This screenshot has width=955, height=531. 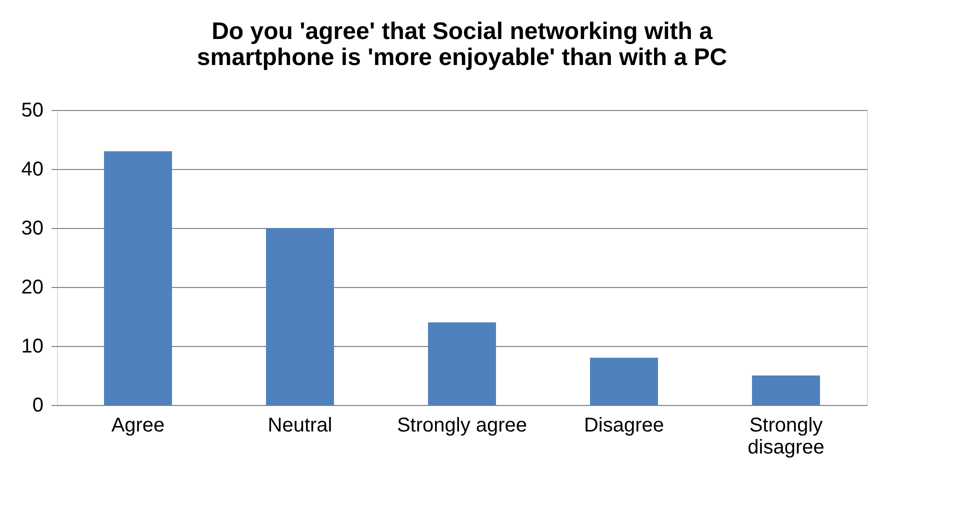 What do you see at coordinates (32, 287) in the screenshot?
I see `y-tick-label: 20` at bounding box center [32, 287].